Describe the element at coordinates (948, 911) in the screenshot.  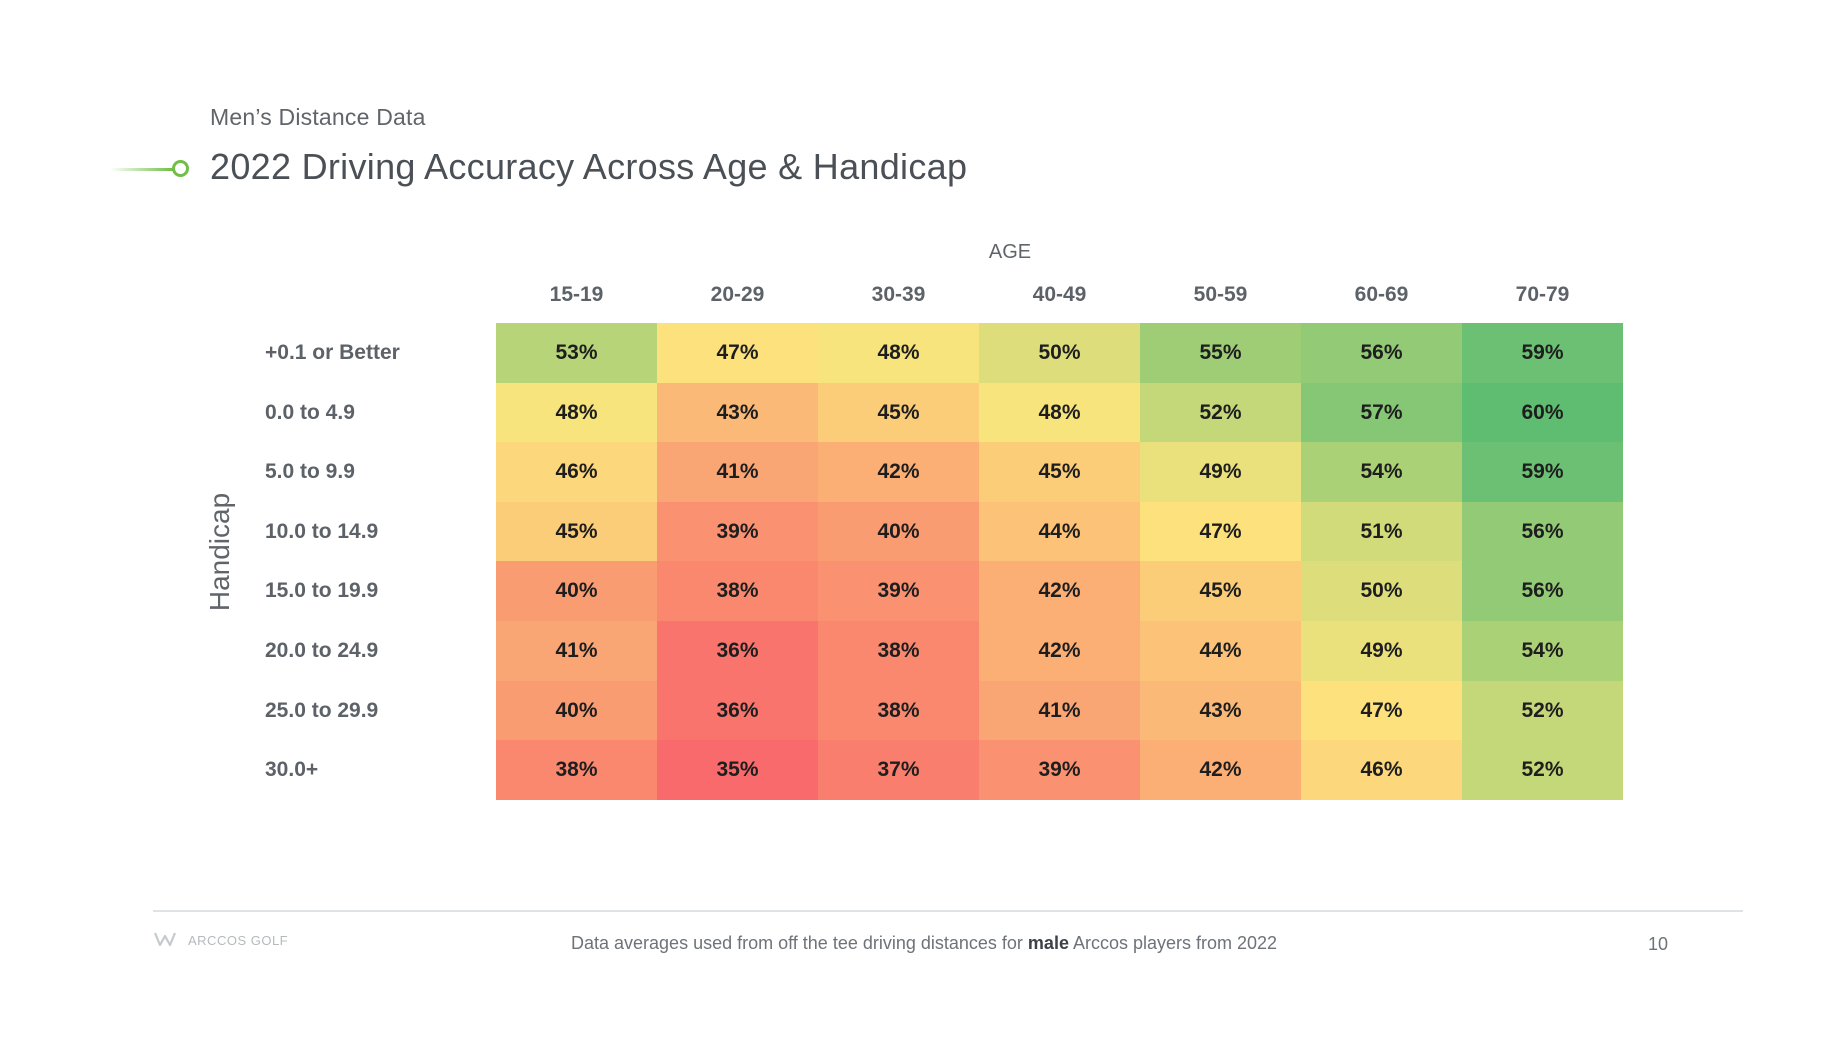
I see `footer-divider` at that location.